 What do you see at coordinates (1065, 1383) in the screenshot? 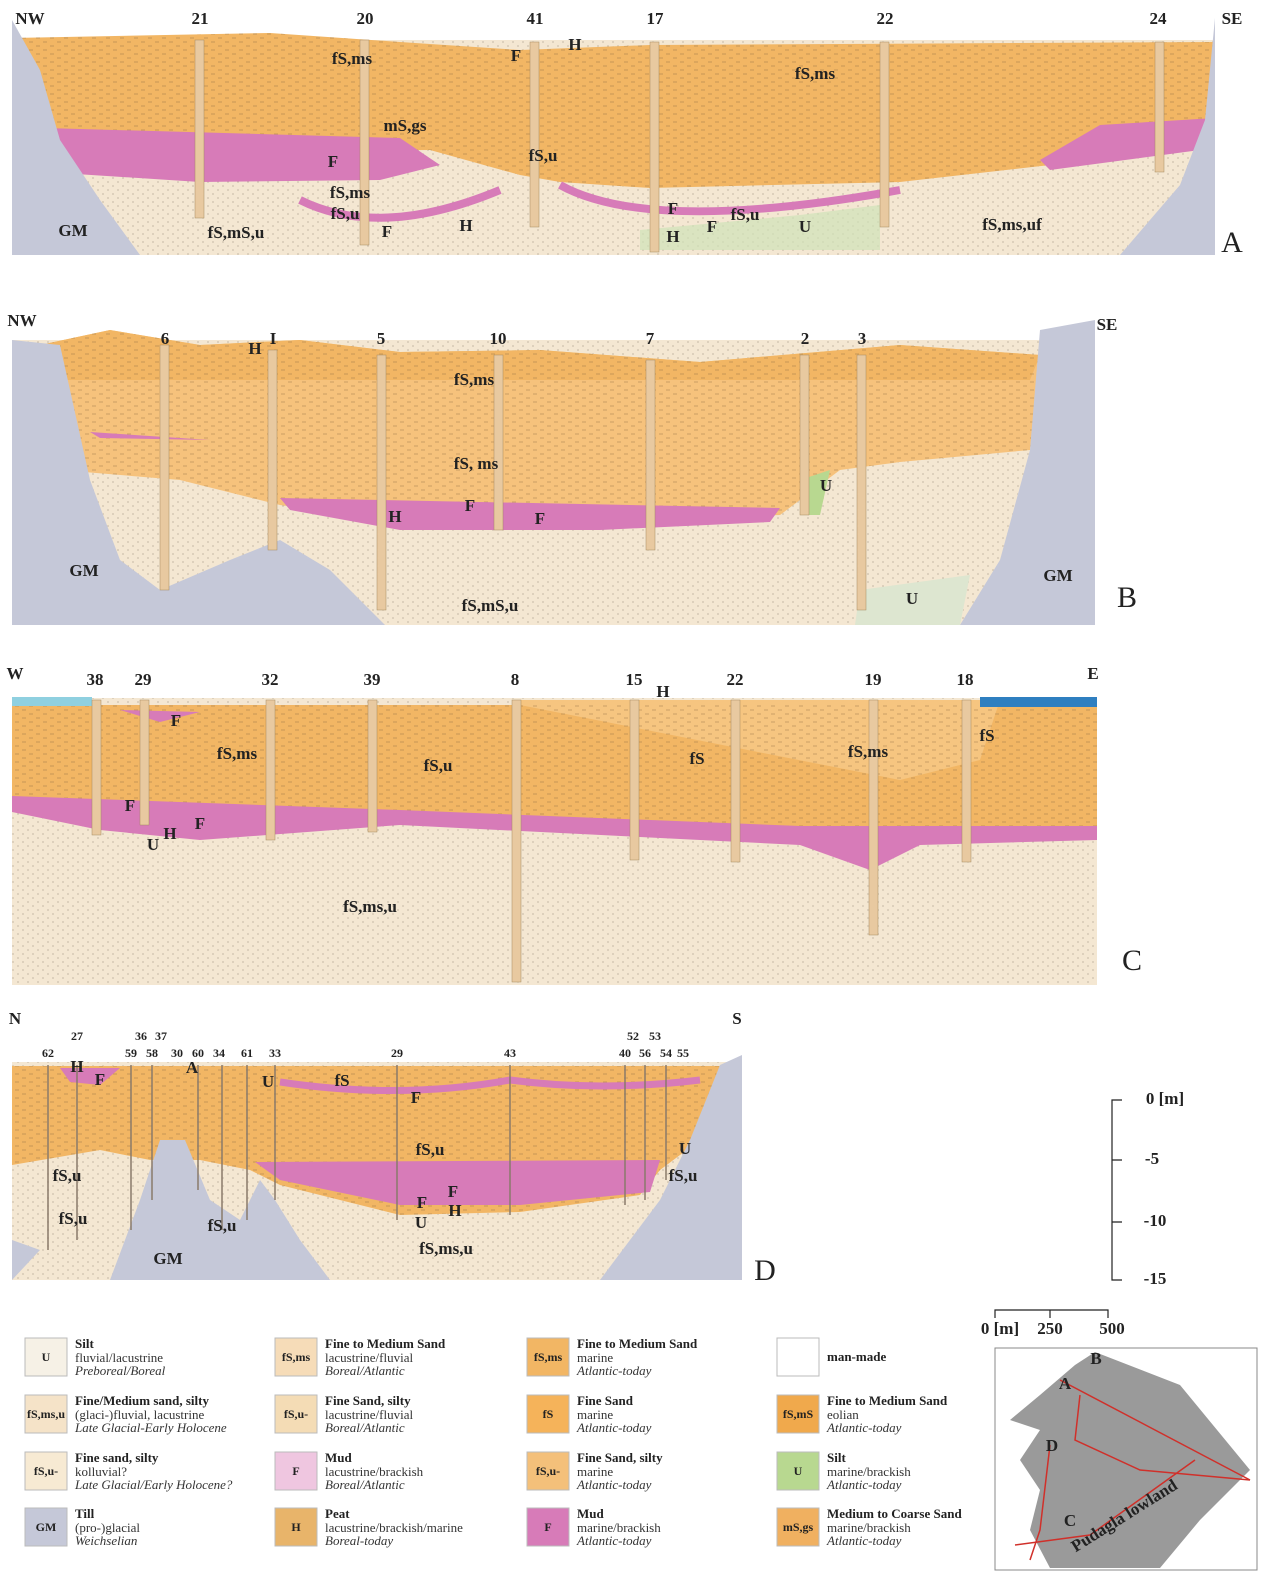
I see `map-label: A` at bounding box center [1065, 1383].